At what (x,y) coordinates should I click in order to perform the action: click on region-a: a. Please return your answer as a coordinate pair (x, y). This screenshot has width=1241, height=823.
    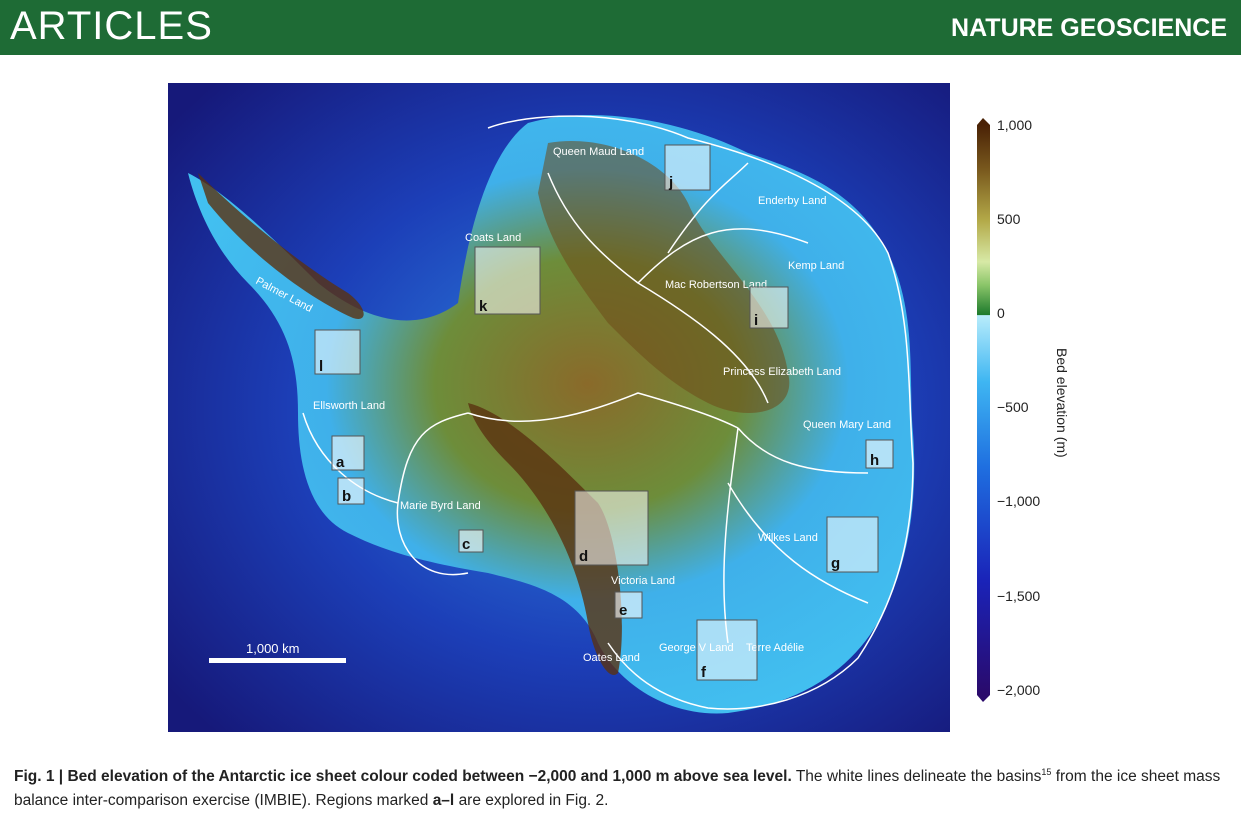
    Looking at the image, I should click on (348, 453).